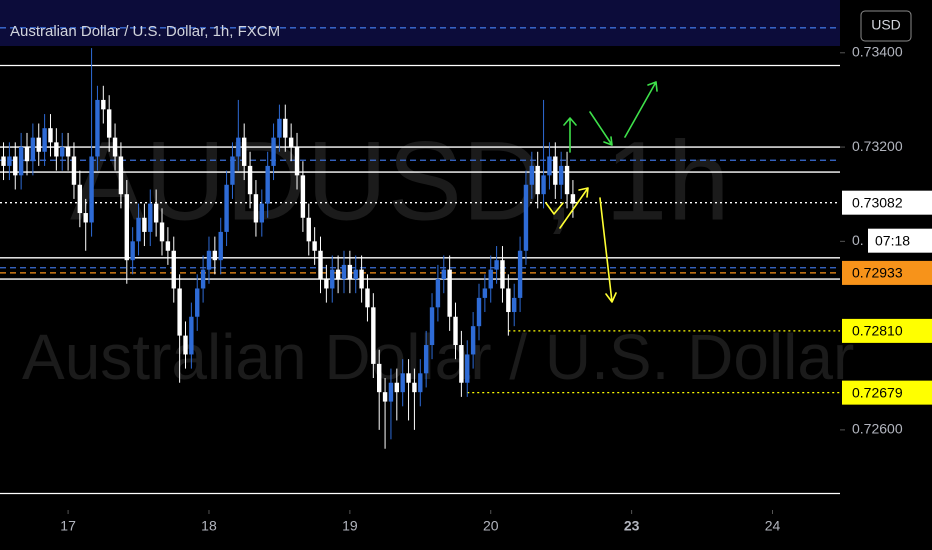  I want to click on price-label: 0.72933, so click(877, 273).